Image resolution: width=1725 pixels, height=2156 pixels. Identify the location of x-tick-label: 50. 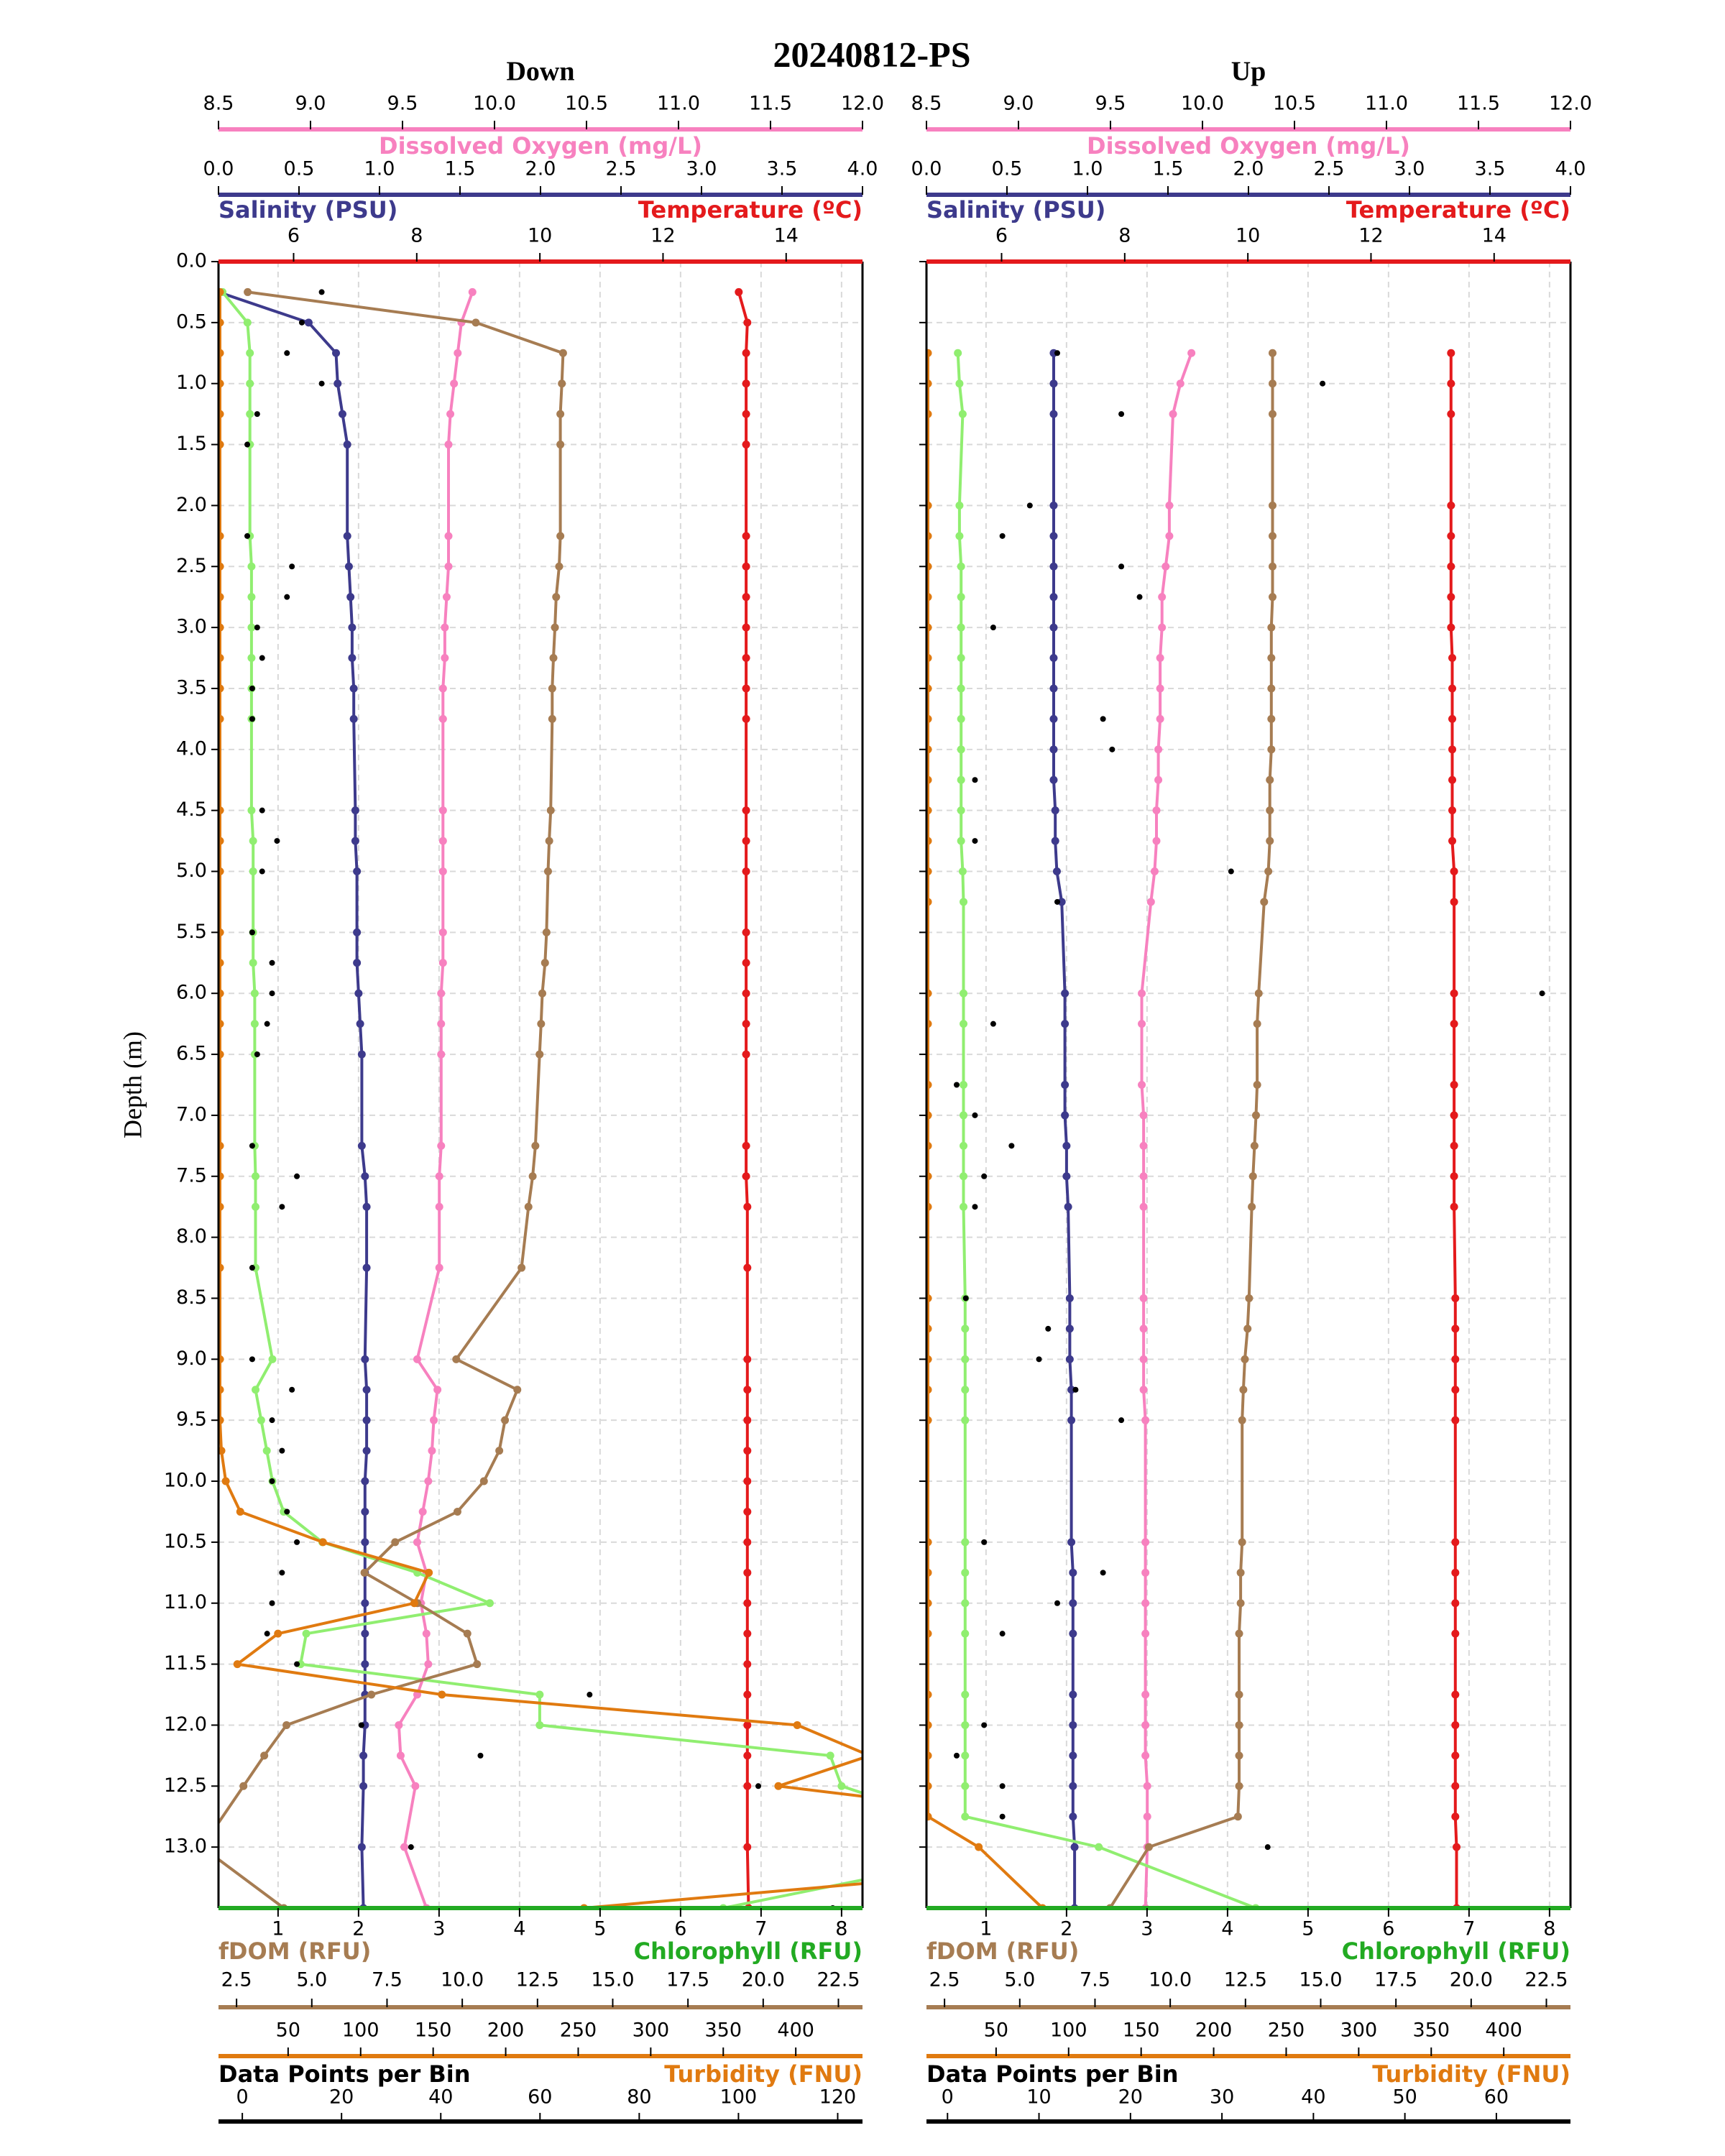
(288, 2031).